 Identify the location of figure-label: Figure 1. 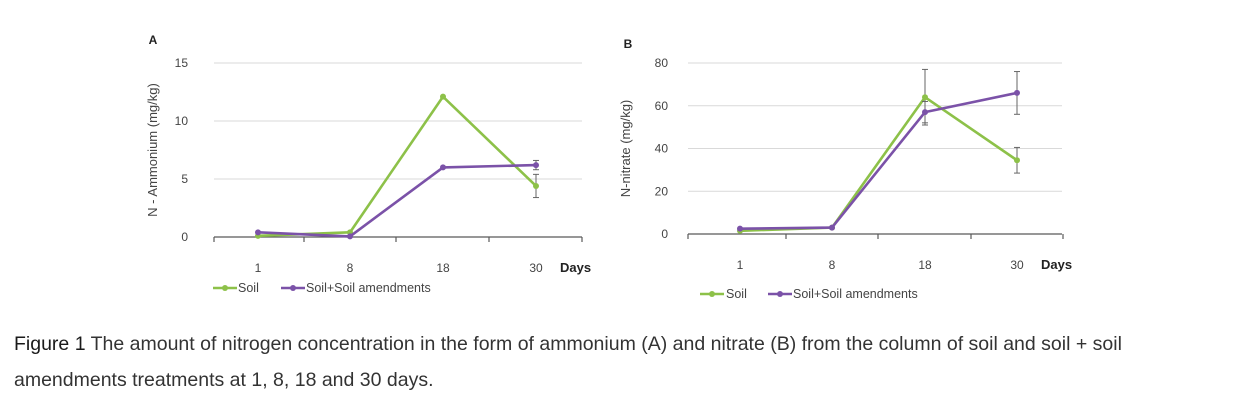
(50, 344).